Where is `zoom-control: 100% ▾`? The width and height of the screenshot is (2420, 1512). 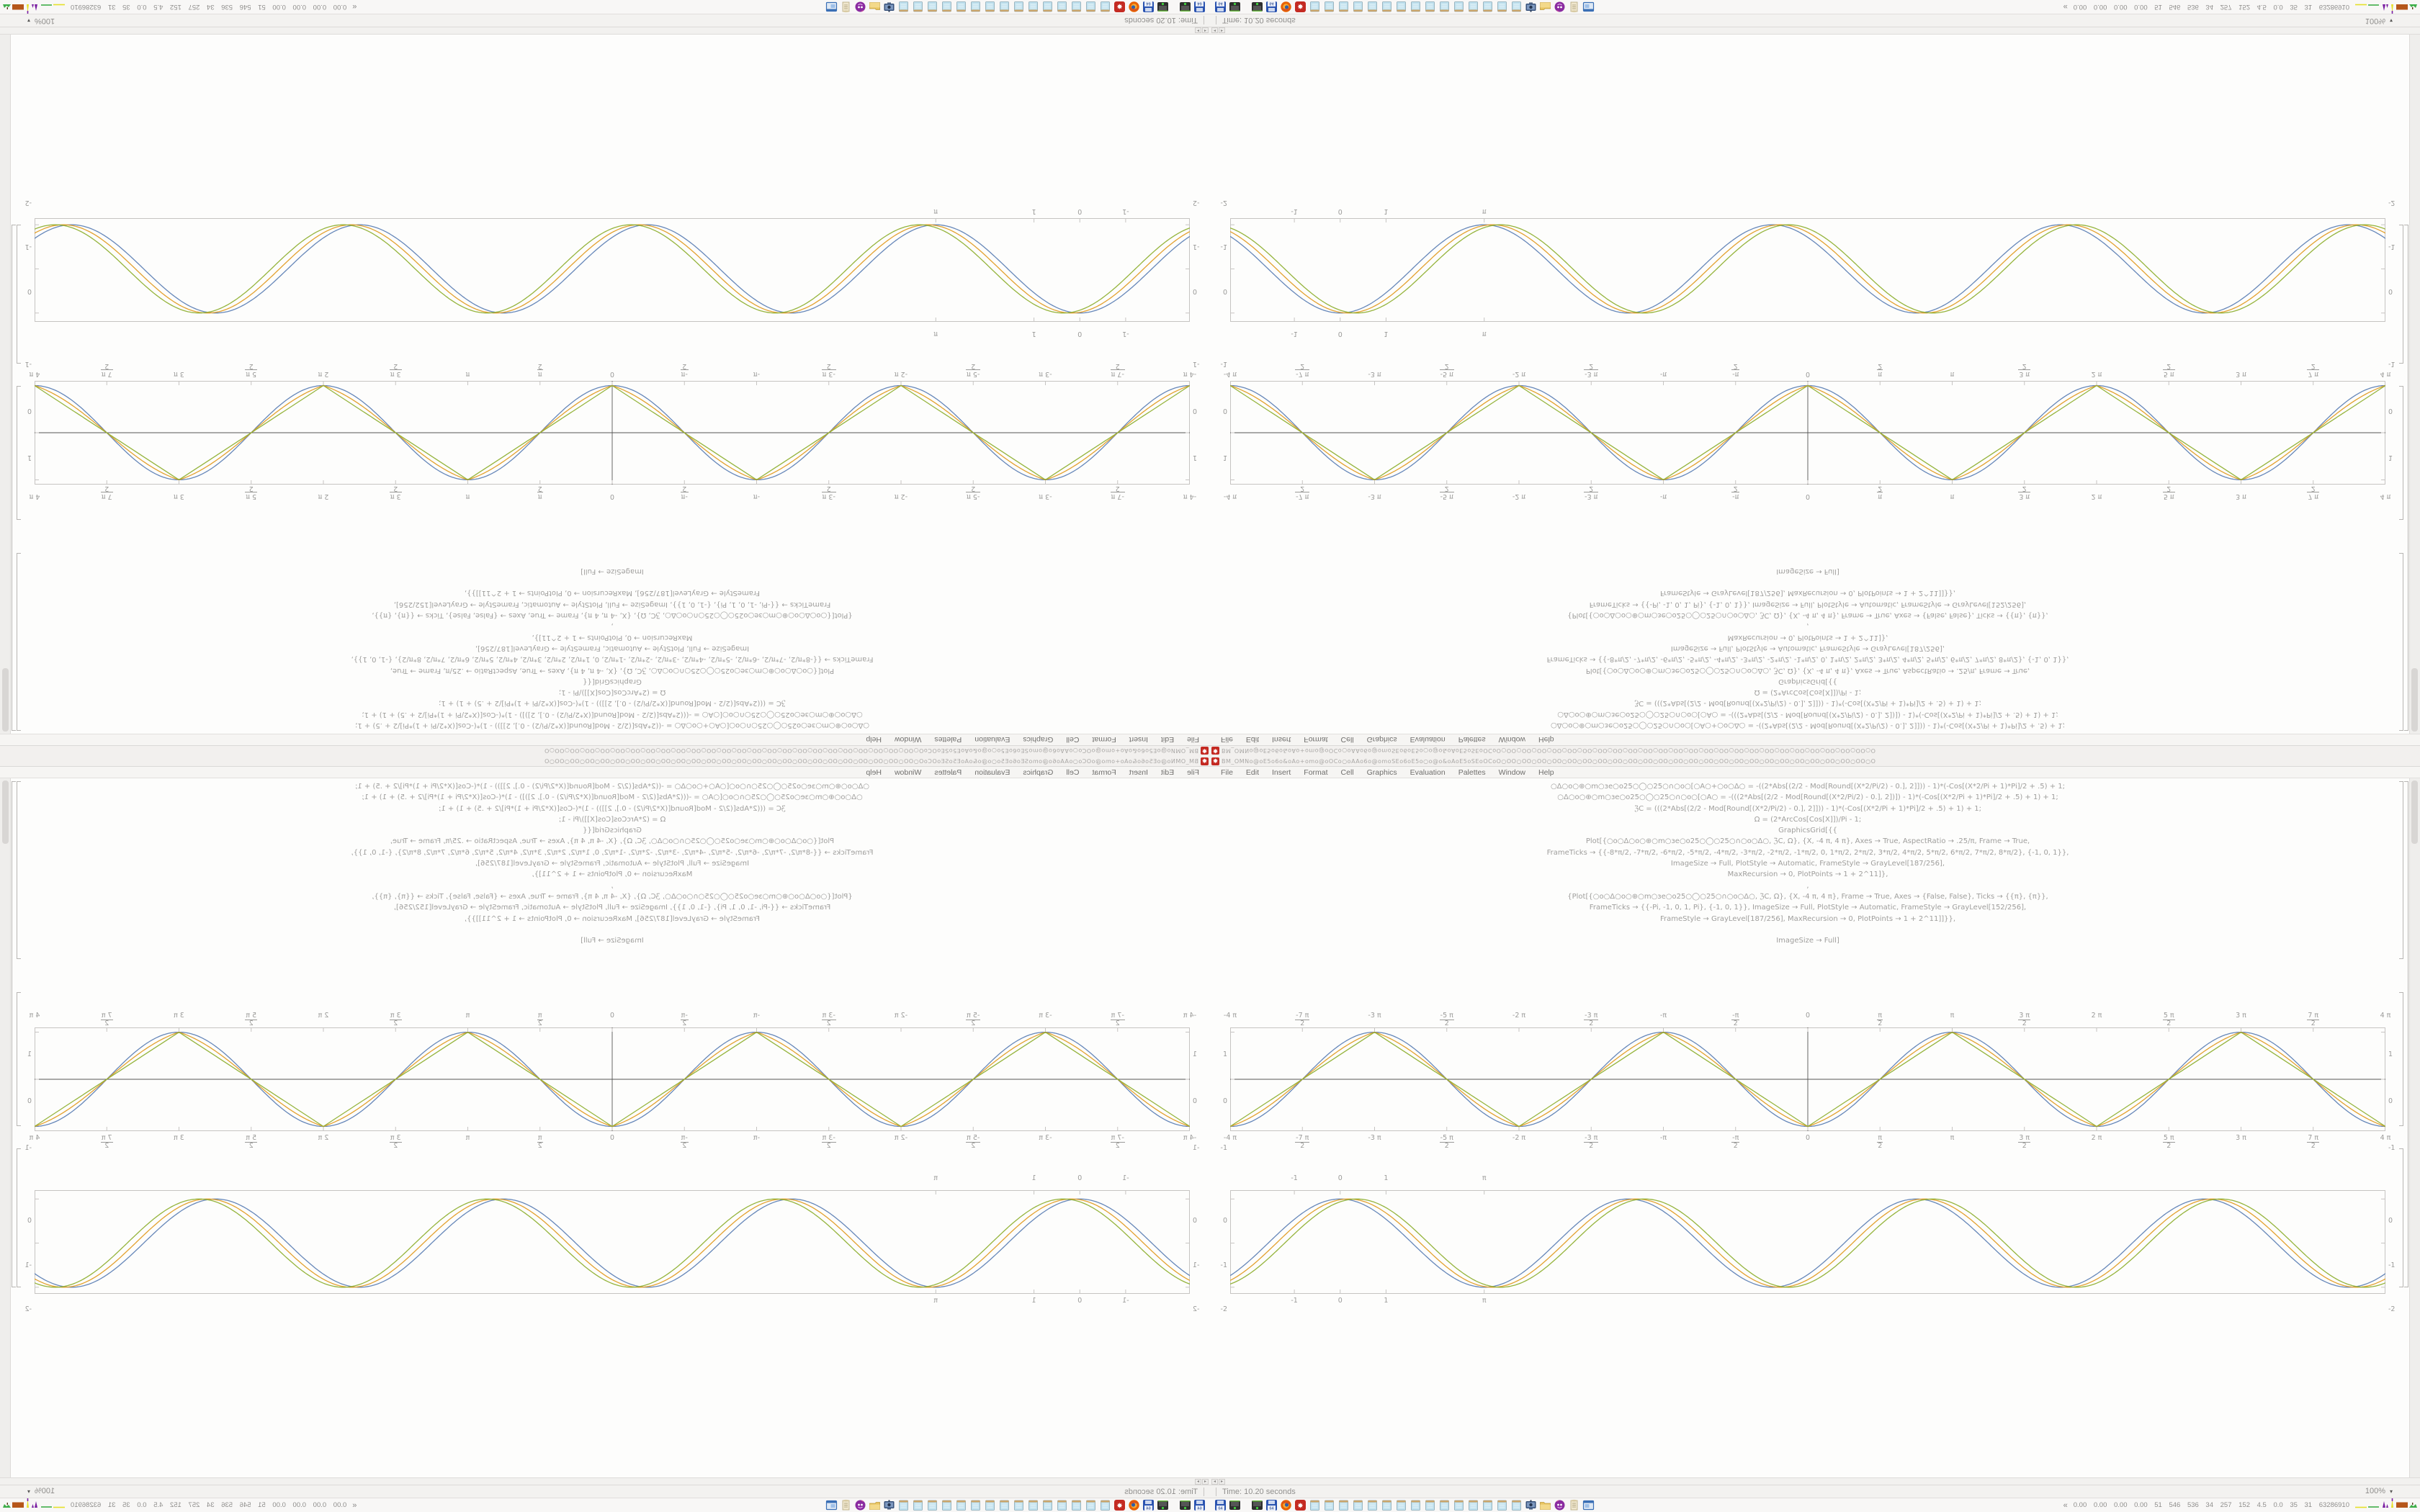 zoom-control: 100% ▾ is located at coordinates (41, 1491).